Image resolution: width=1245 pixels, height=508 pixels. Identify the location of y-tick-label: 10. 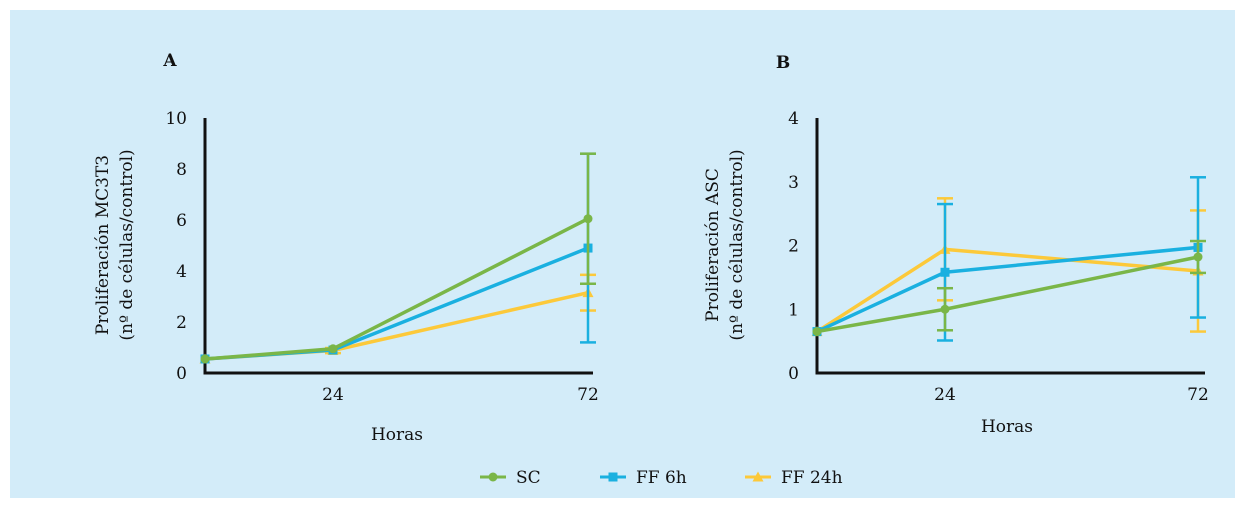
(176, 119).